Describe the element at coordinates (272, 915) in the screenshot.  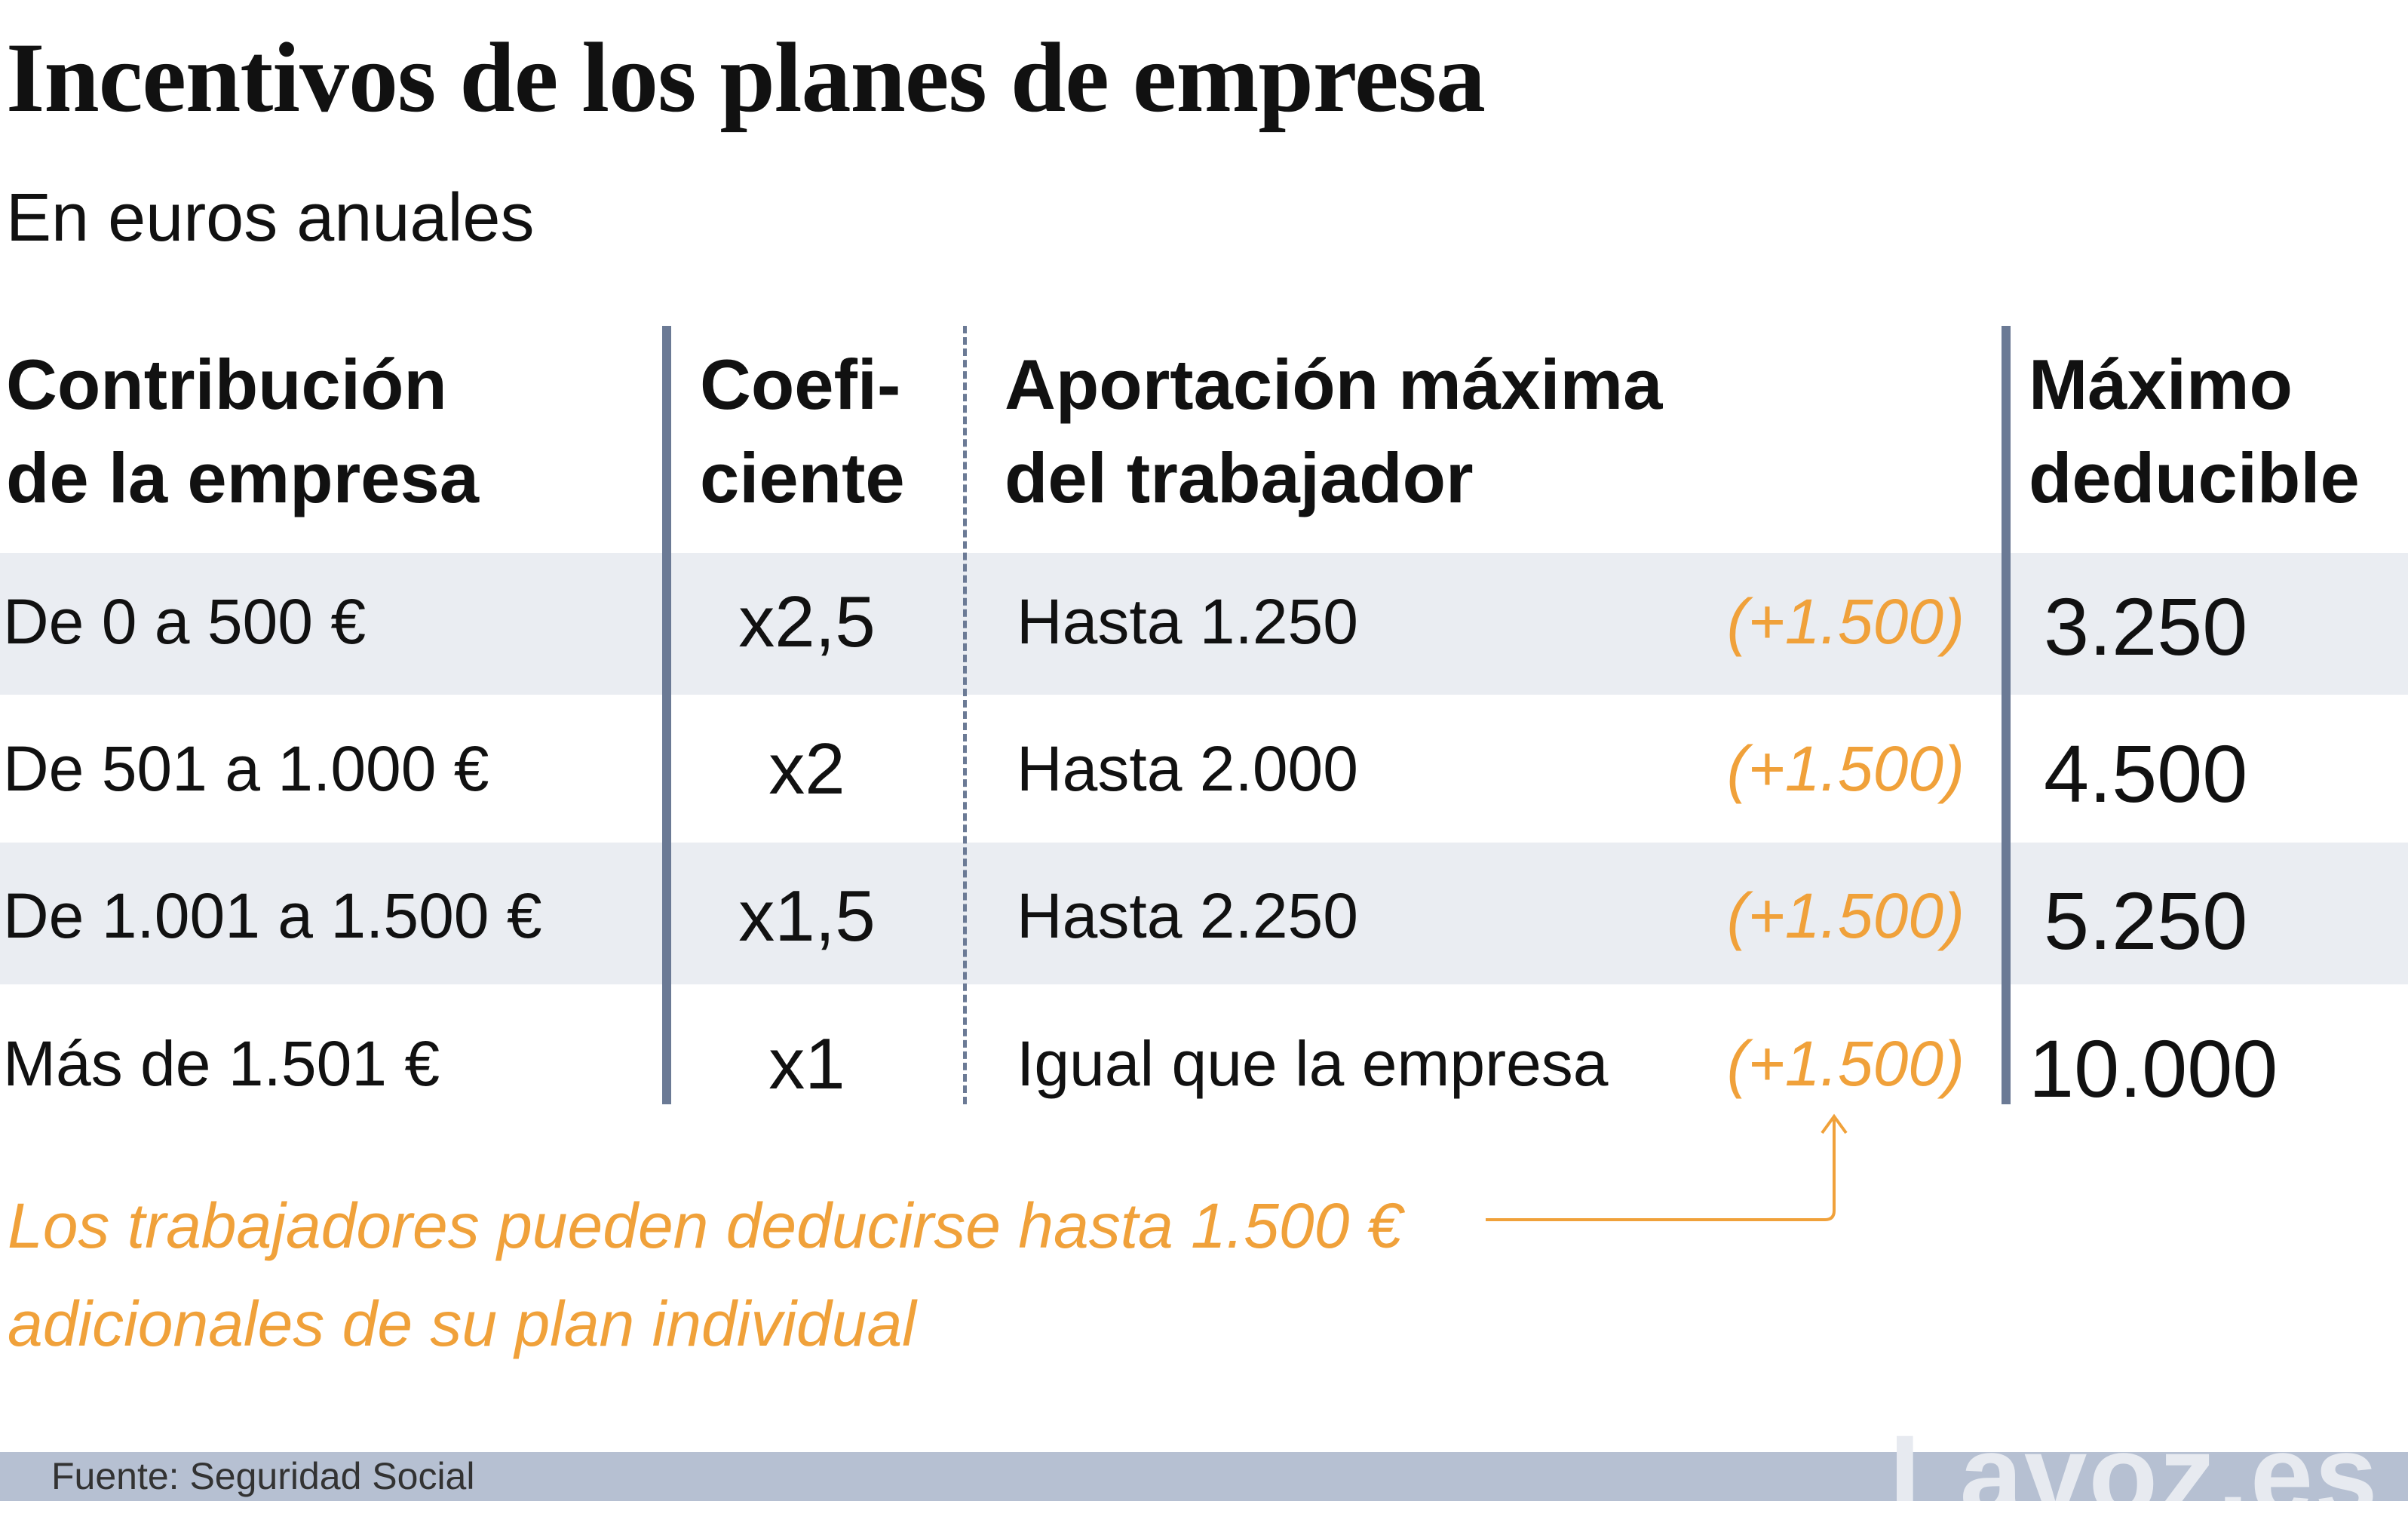
I see `cell-contribucion-3: De 1.001 a 1.500 €` at that location.